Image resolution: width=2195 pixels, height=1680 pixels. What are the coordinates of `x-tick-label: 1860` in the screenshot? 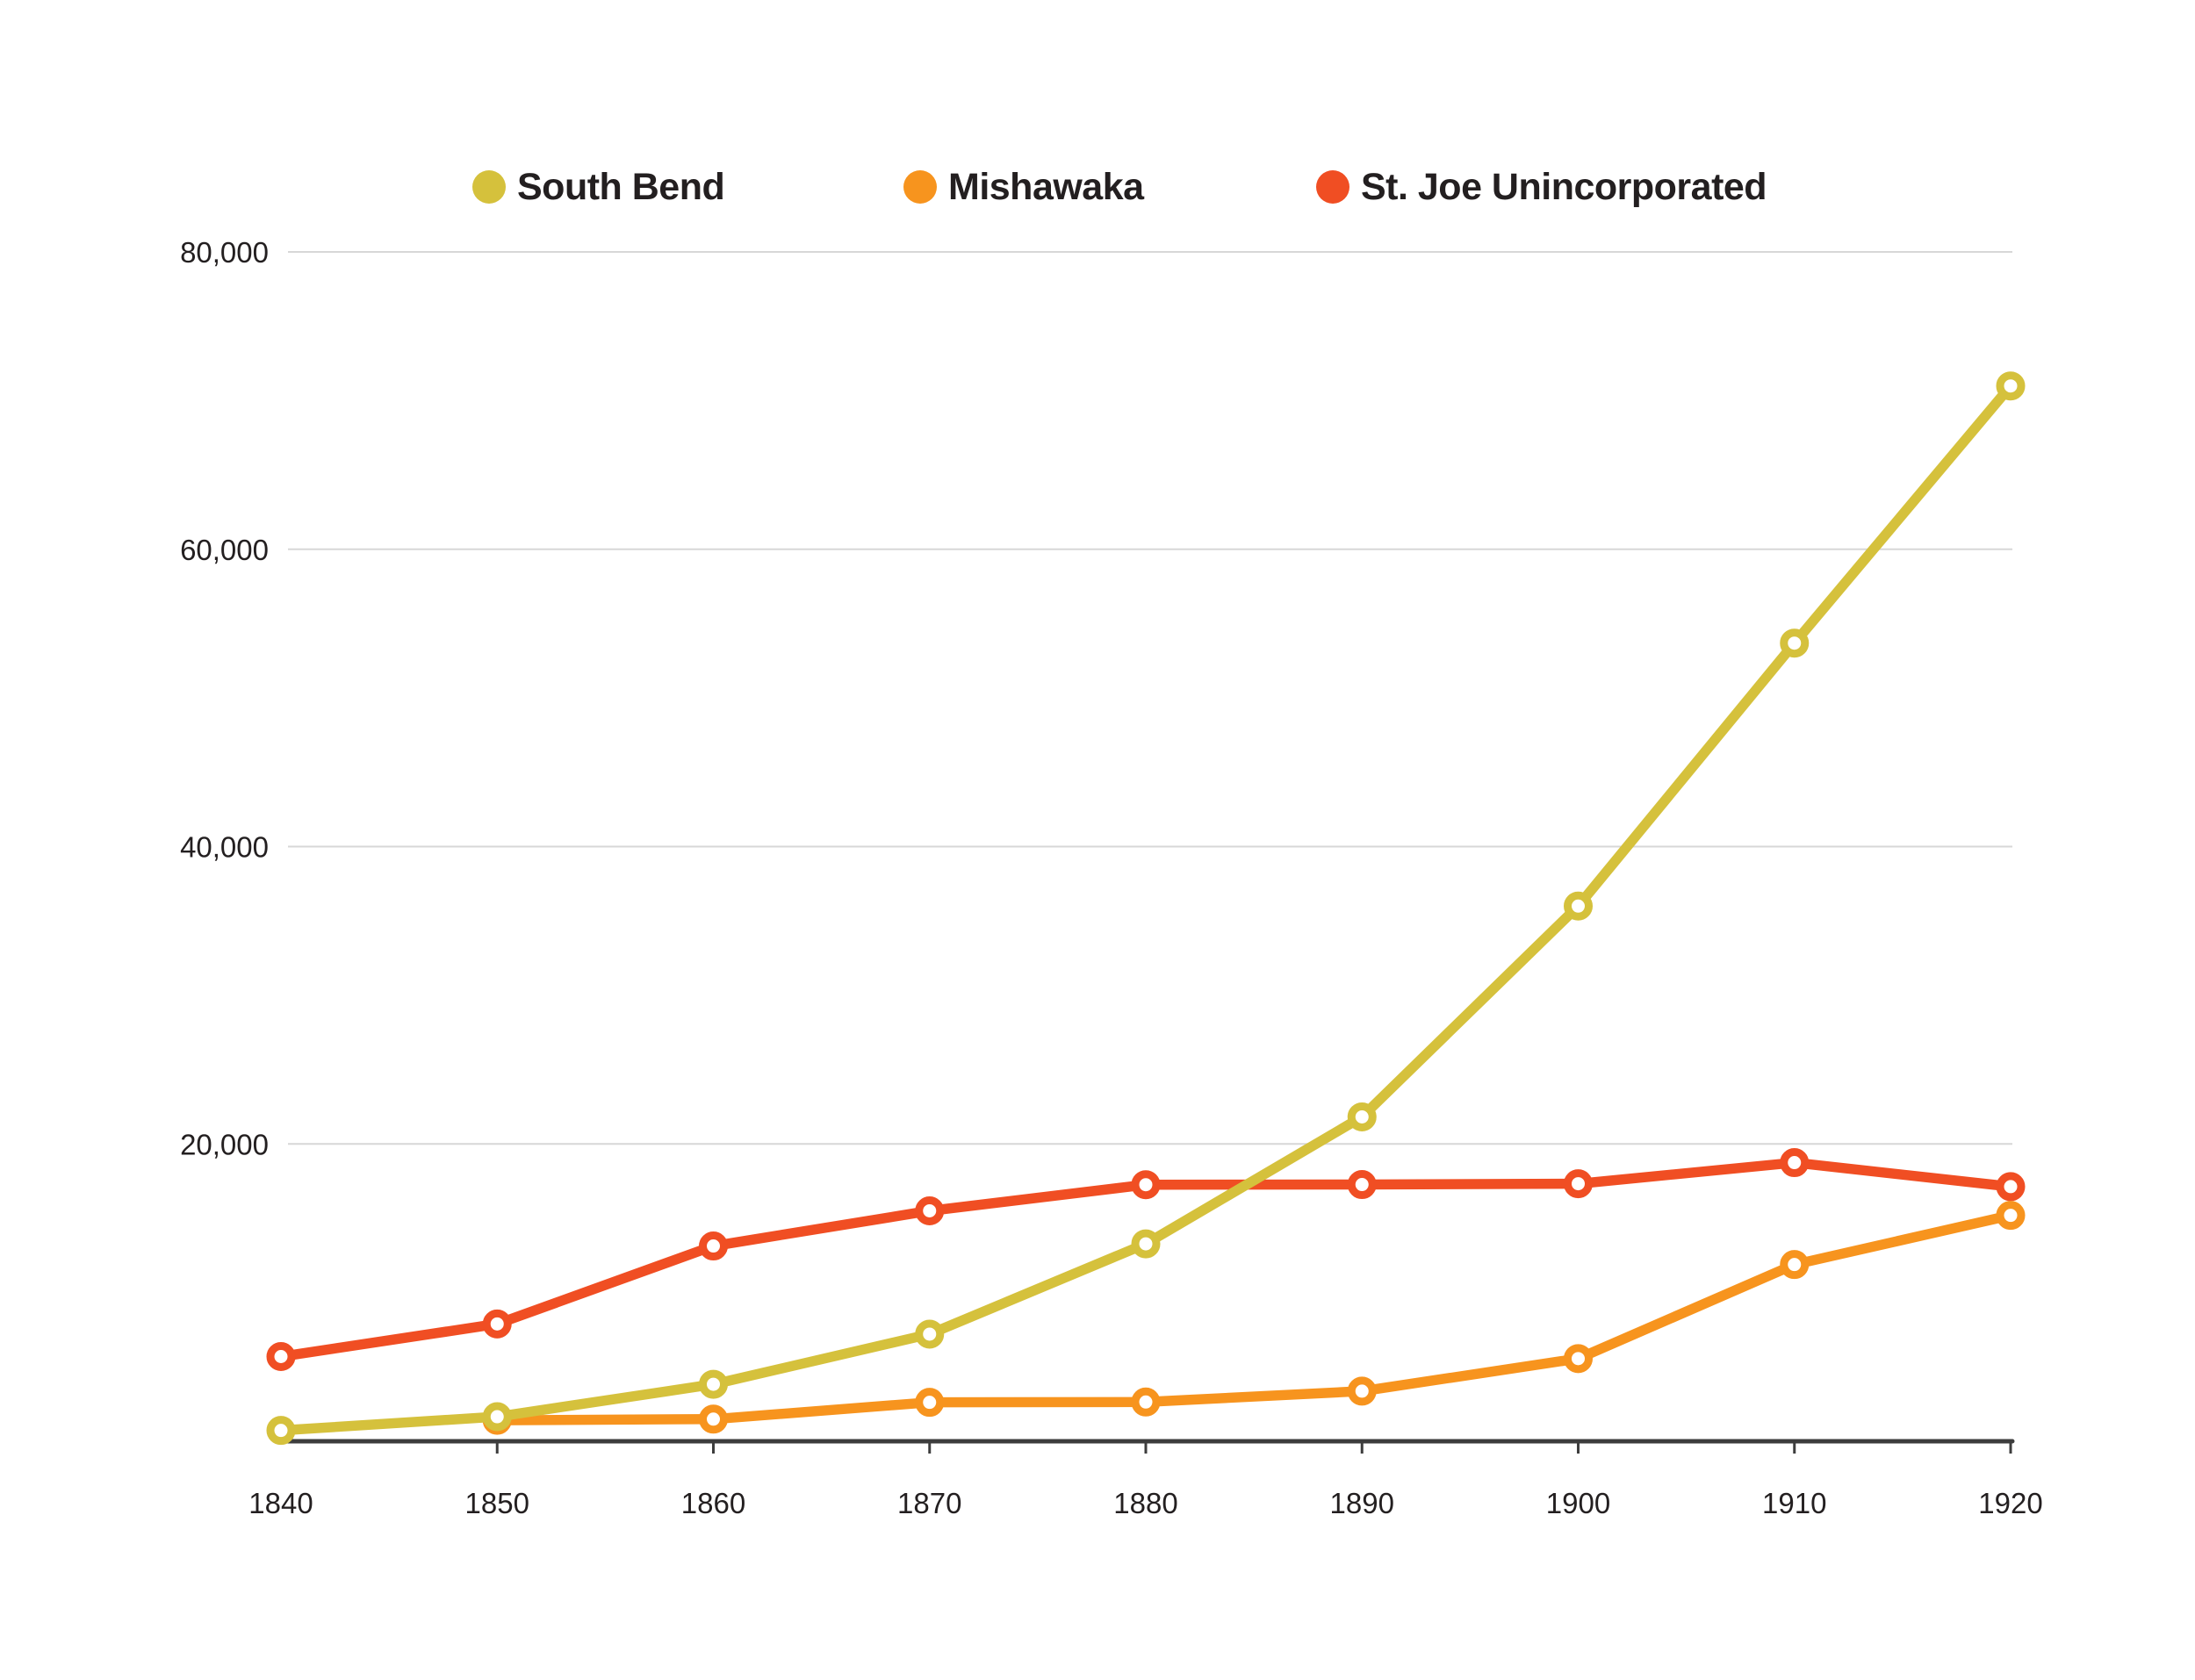 It's located at (713, 1503).